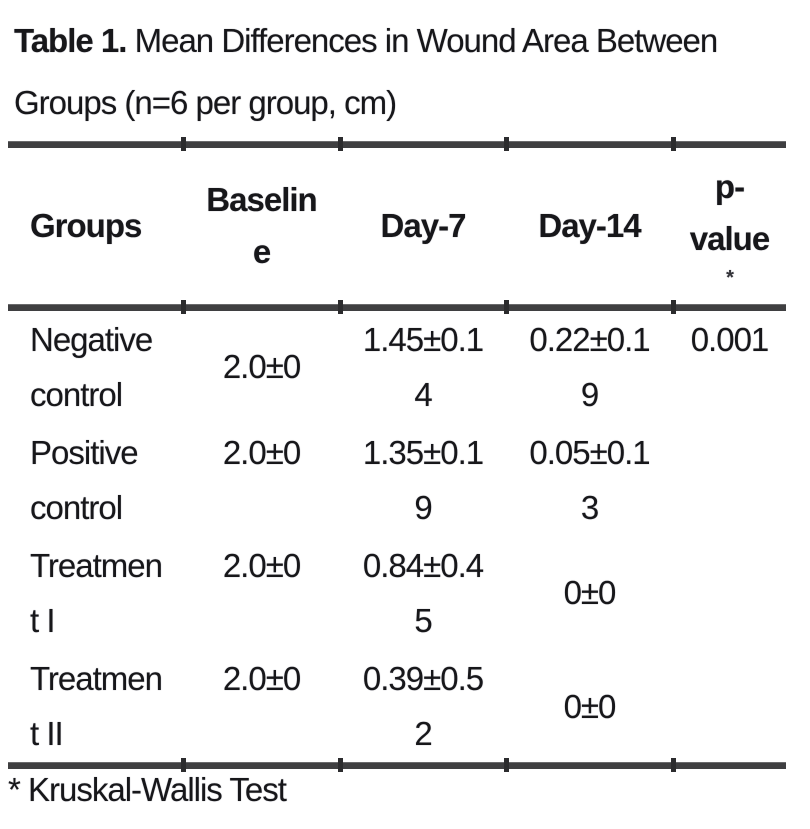  I want to click on cell-r1-day7: 1.45±0.1 4, so click(423, 367).